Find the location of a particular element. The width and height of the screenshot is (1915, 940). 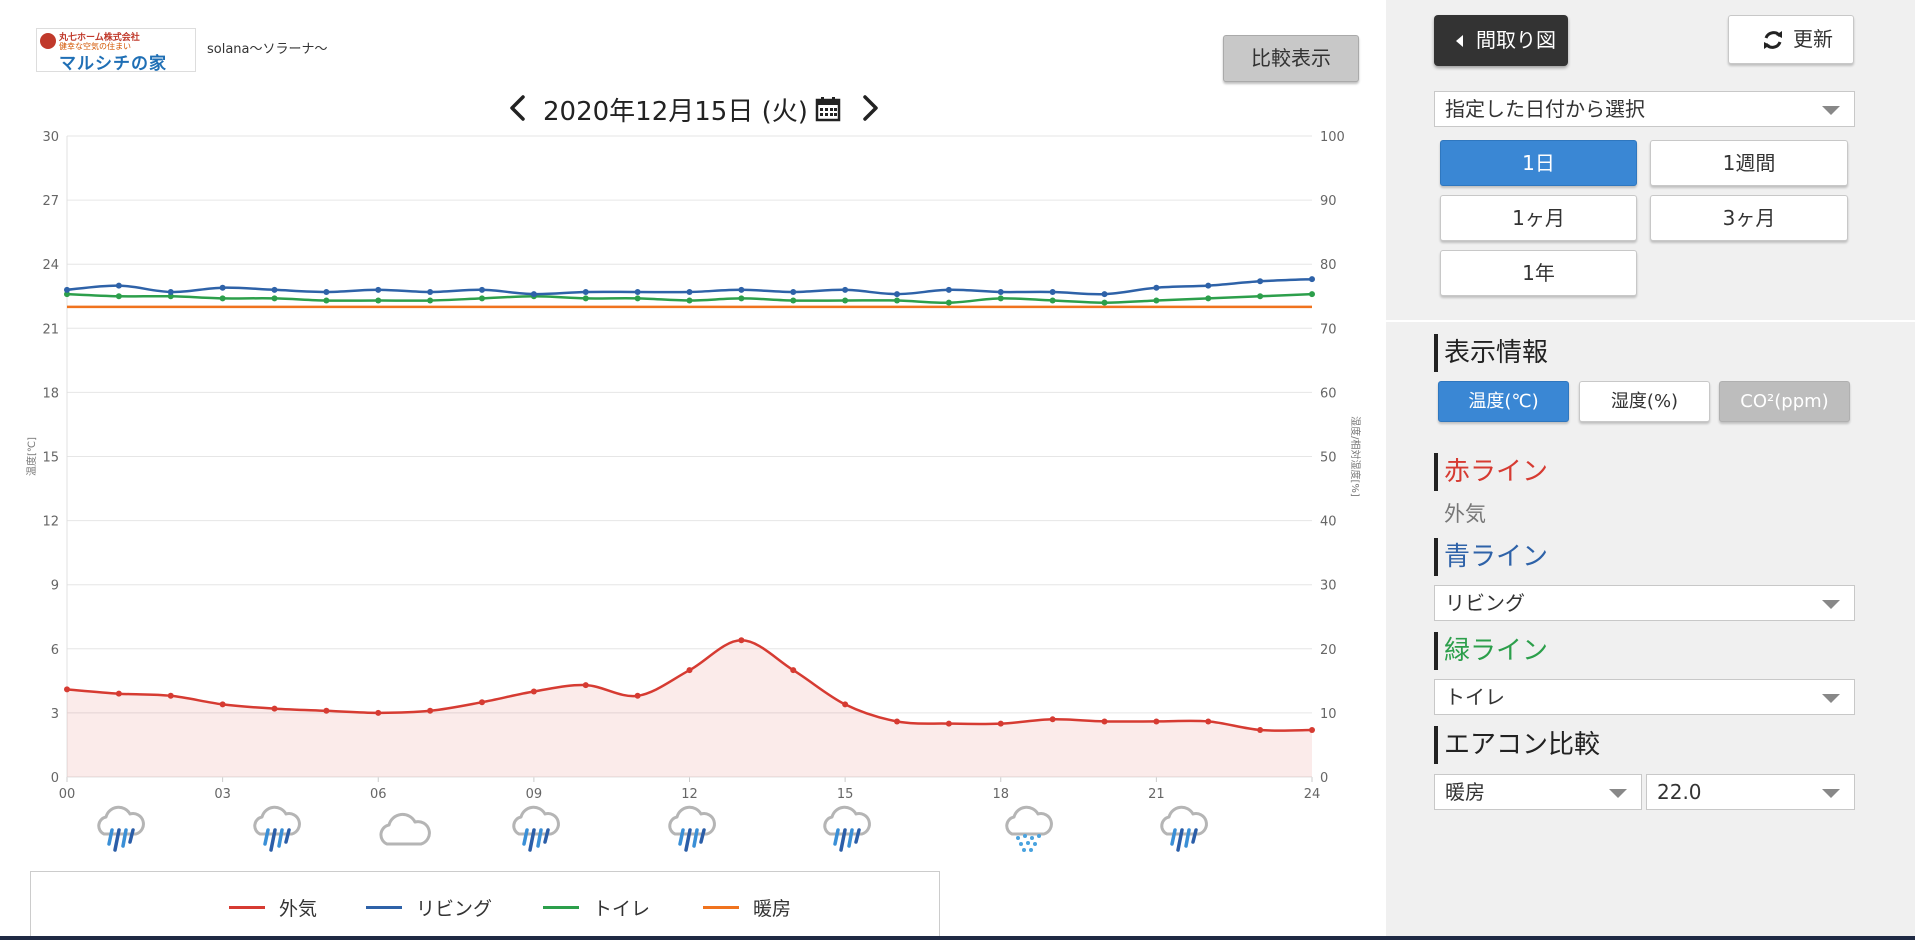

x-tick-label: 06 is located at coordinates (378, 793).